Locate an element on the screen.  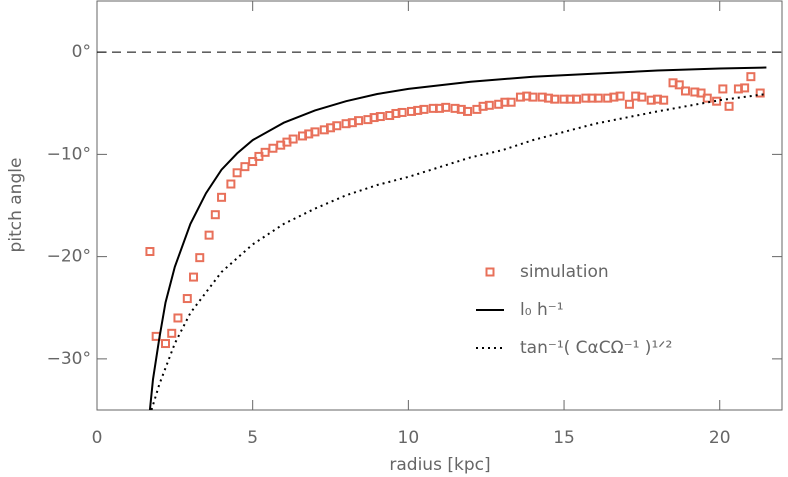
x-axis-label: radius [kpc] is located at coordinates (439, 465).